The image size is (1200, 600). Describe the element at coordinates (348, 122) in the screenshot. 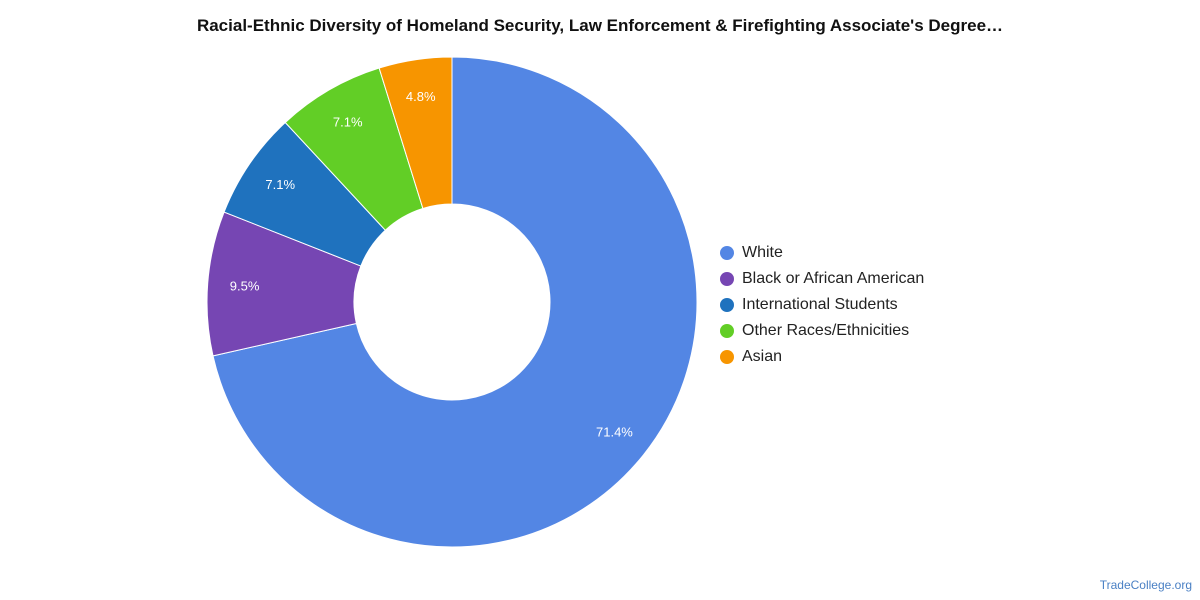

I see `slice-label-other-races-ethnicities: 7.1%` at that location.